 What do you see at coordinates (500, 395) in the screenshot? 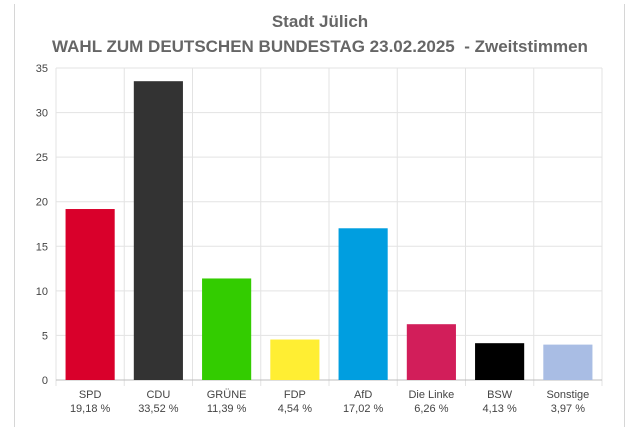
I see `category-label: BSW` at bounding box center [500, 395].